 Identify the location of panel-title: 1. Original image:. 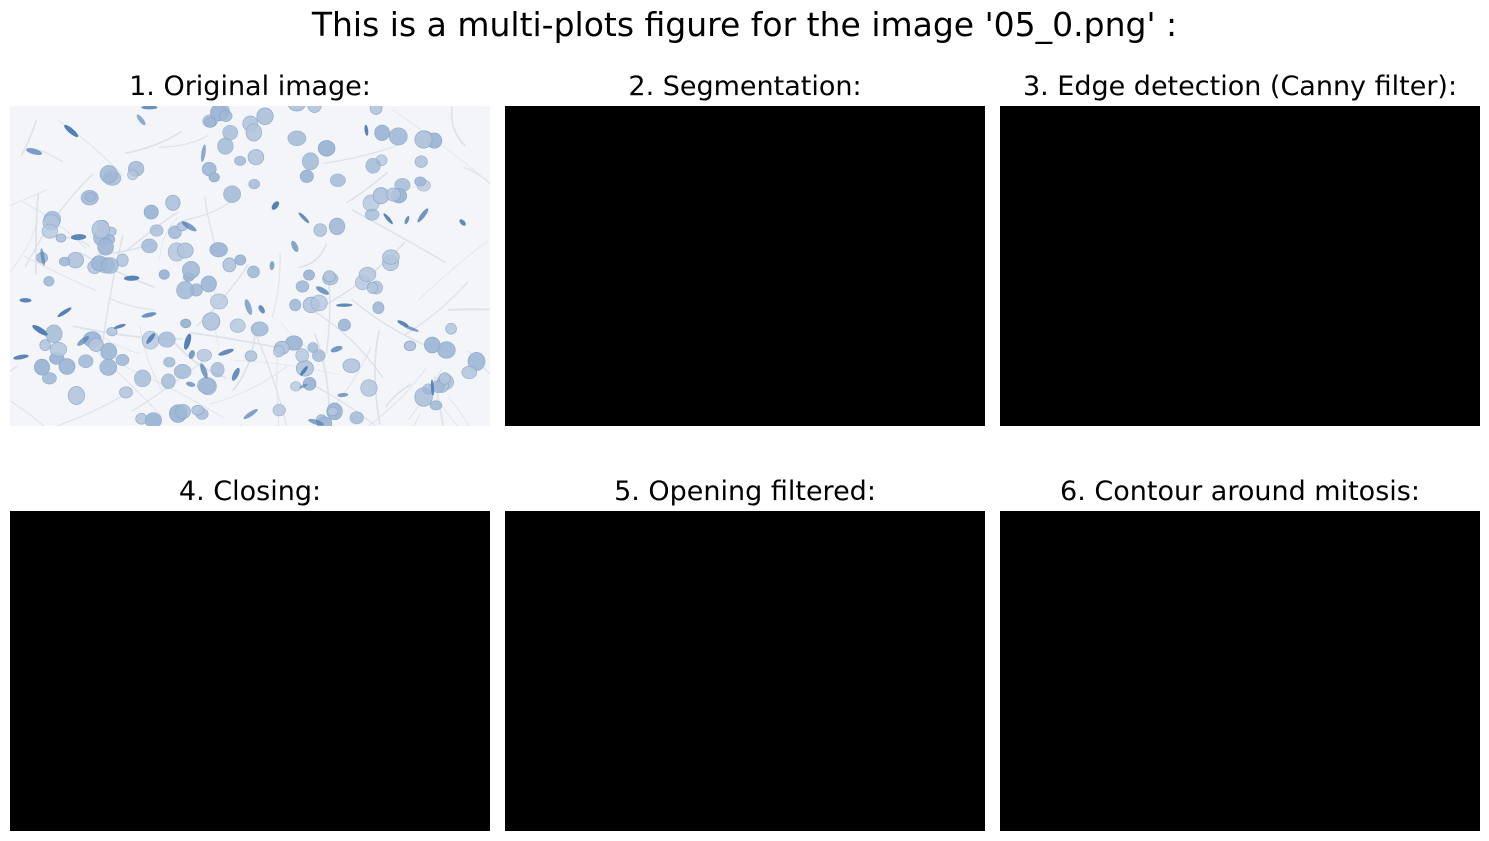
(250, 86).